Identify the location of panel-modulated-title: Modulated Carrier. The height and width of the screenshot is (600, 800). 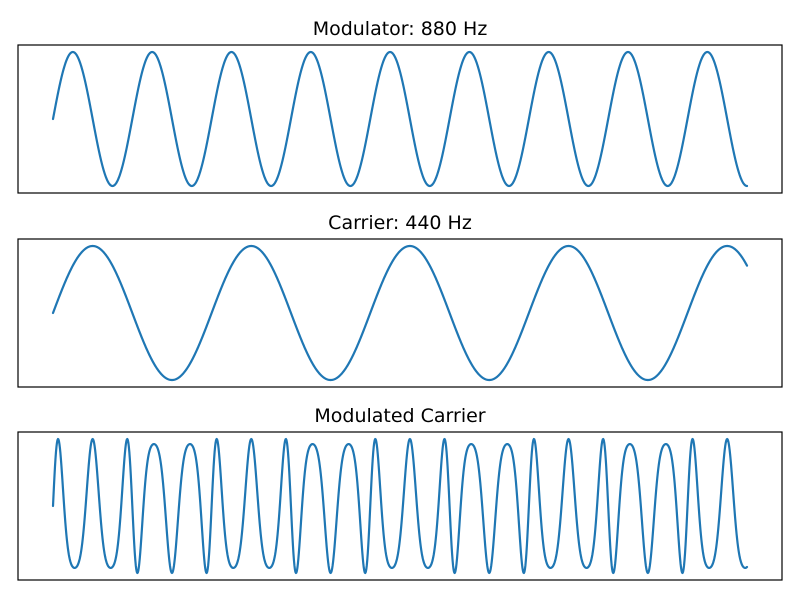
(399, 416).